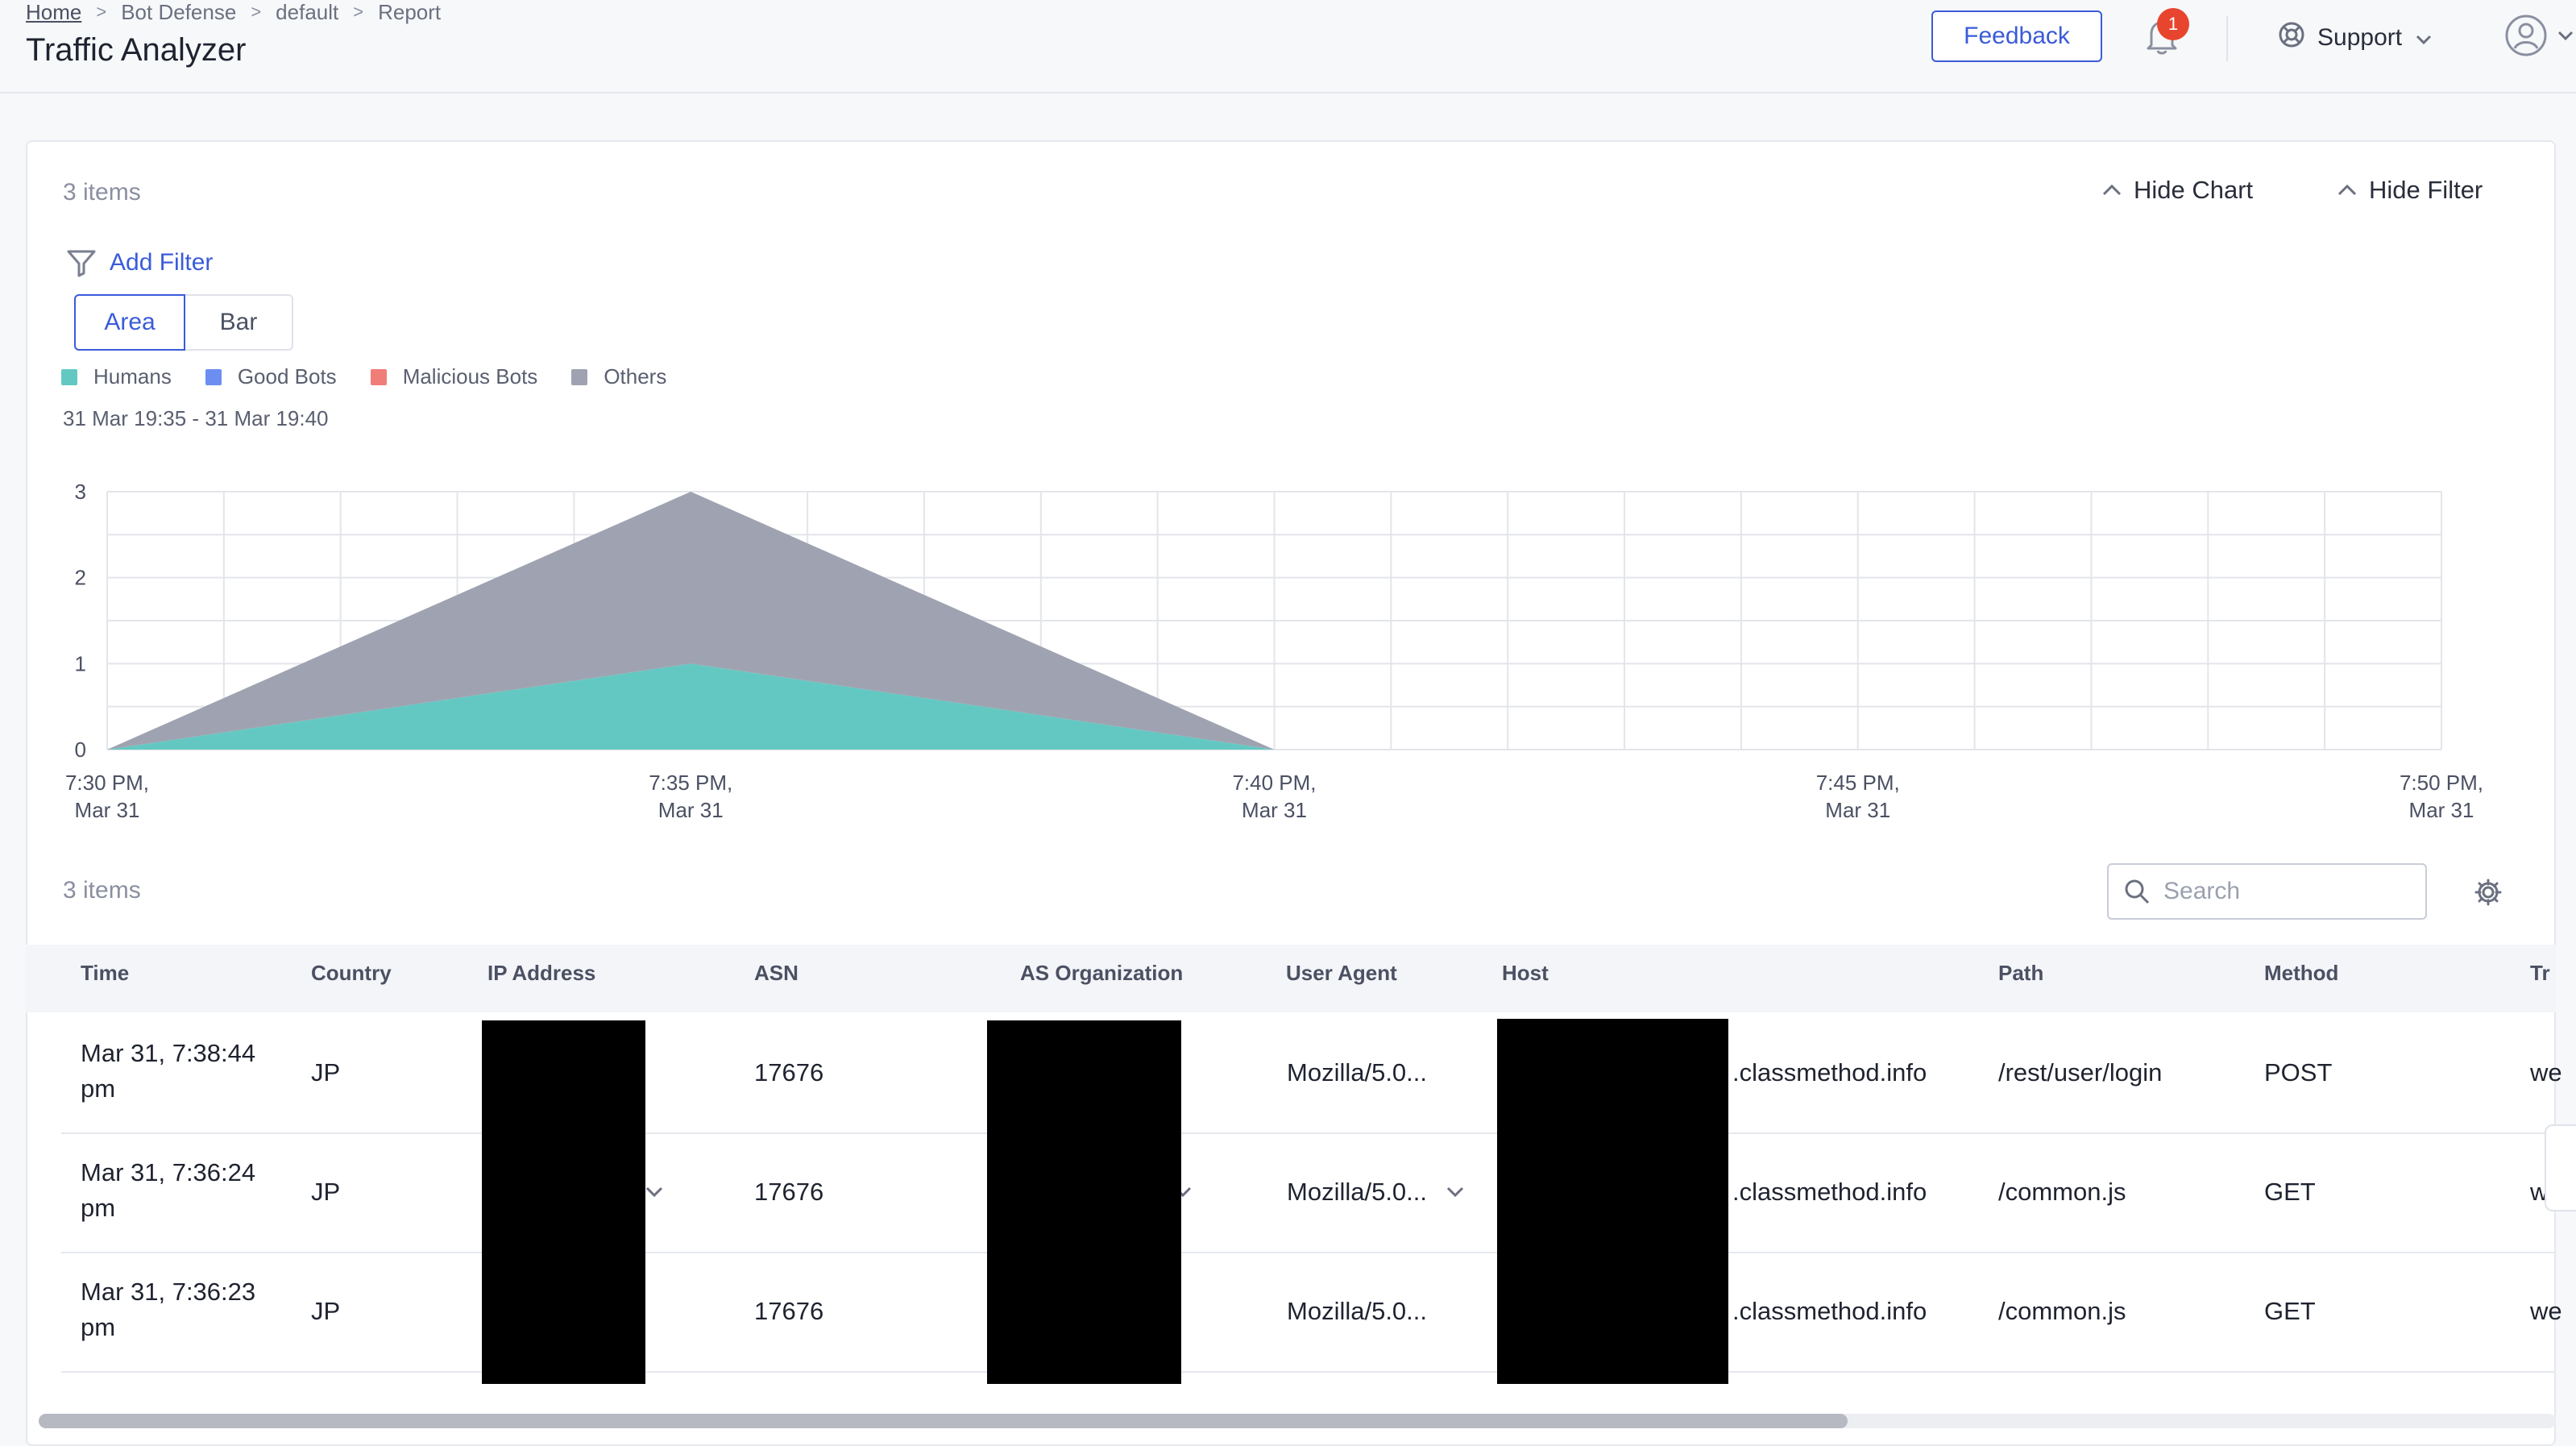  I want to click on legend-label-humans: Humans, so click(132, 376).